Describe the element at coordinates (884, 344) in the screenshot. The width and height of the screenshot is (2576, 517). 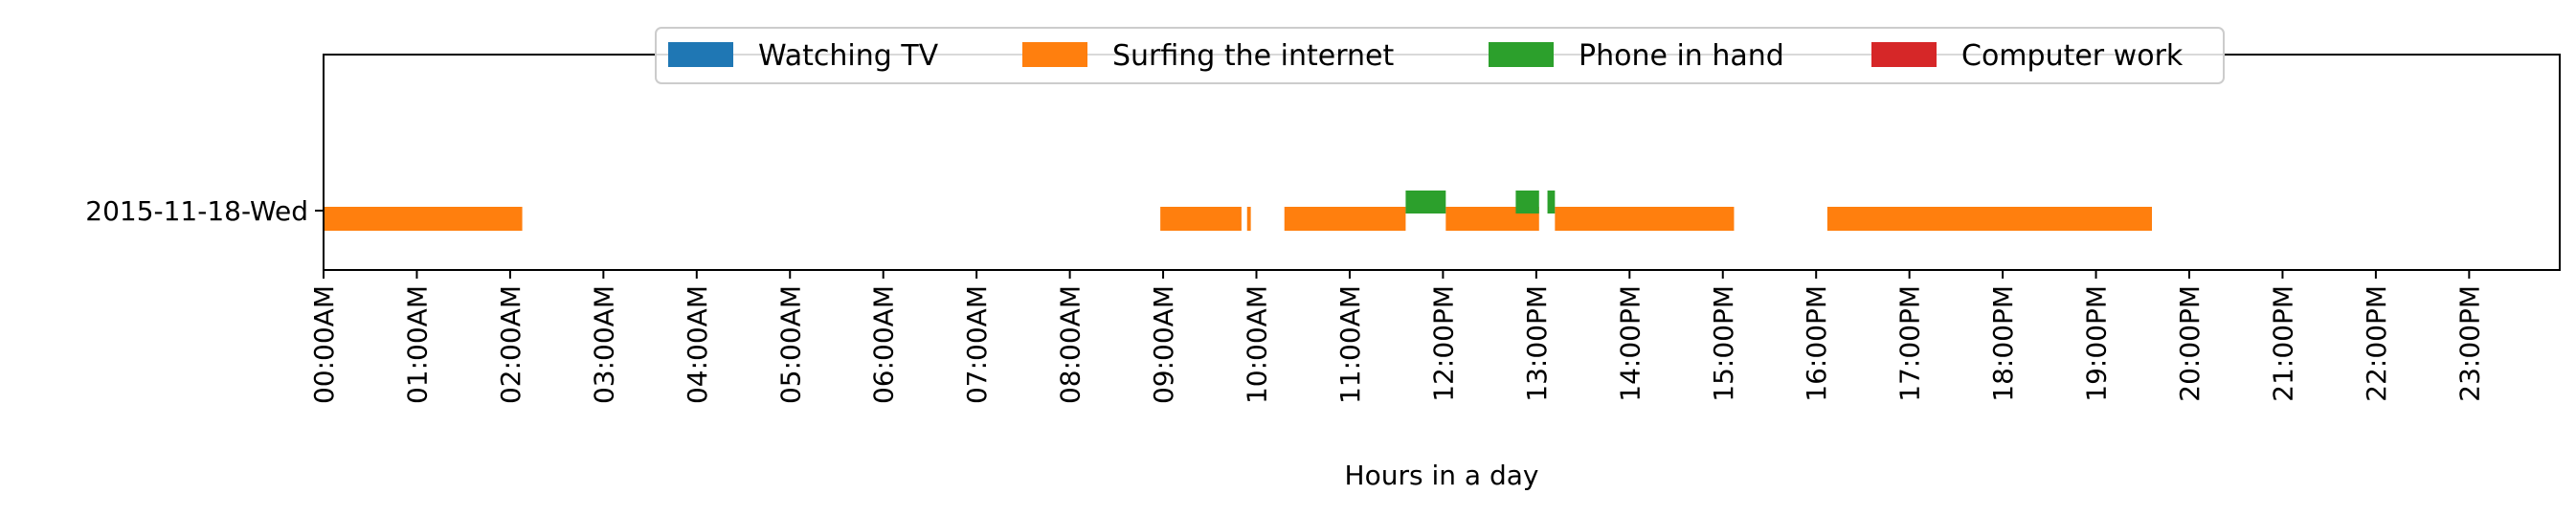
I see `x-tick-label: 06:00AM` at that location.